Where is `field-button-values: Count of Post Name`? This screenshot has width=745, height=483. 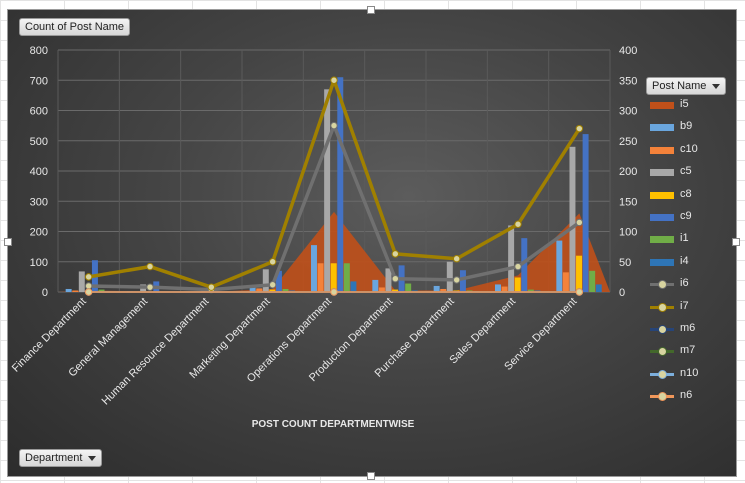
field-button-values: Count of Post Name is located at coordinates (75, 27).